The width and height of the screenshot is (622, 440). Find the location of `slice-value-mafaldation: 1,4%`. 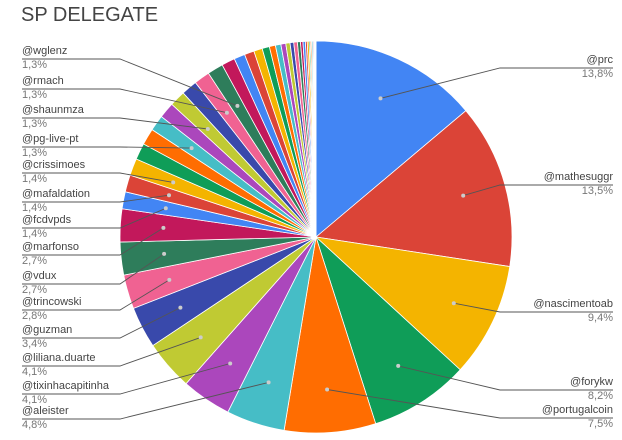

slice-value-mafaldation: 1,4% is located at coordinates (34, 208).